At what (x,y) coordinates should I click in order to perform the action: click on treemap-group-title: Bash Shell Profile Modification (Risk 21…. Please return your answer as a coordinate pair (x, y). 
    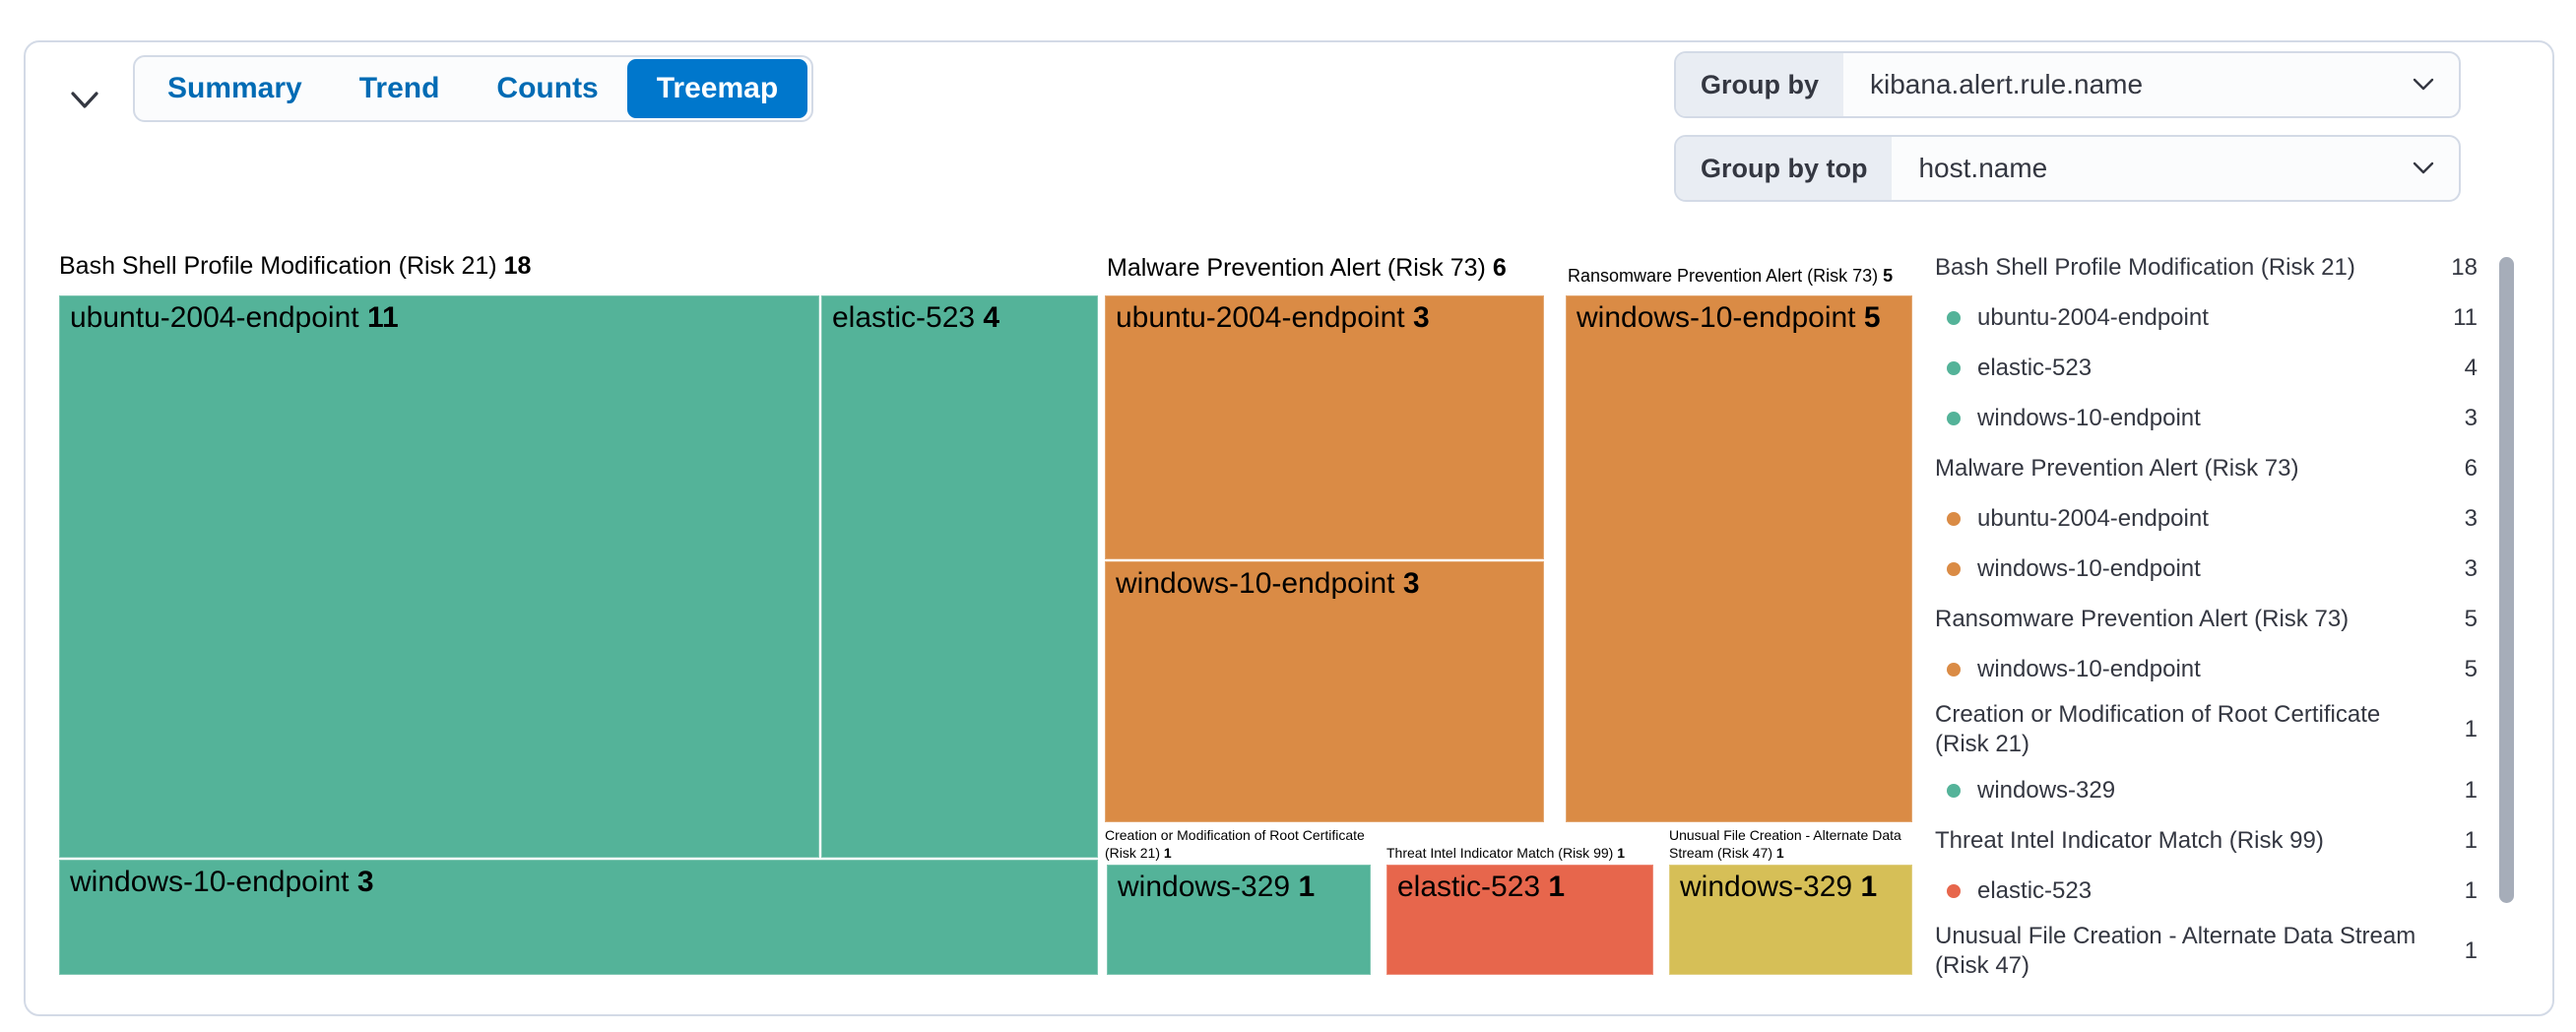
    Looking at the image, I should click on (295, 266).